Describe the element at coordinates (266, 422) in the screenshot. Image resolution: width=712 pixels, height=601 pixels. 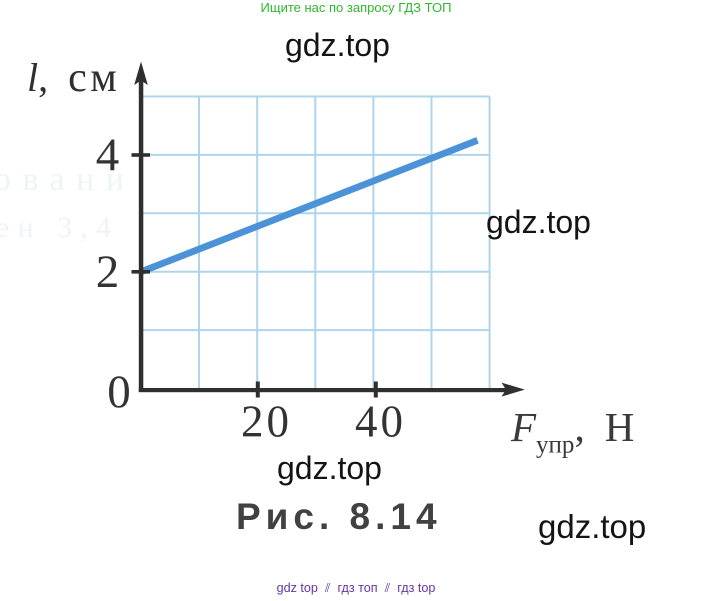
I see `svg-text: 20` at that location.